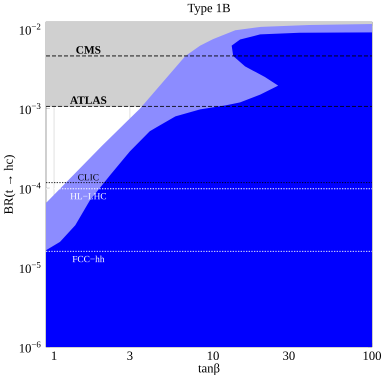 The image size is (382, 383). I want to click on x-tick-label: 10, so click(213, 355).